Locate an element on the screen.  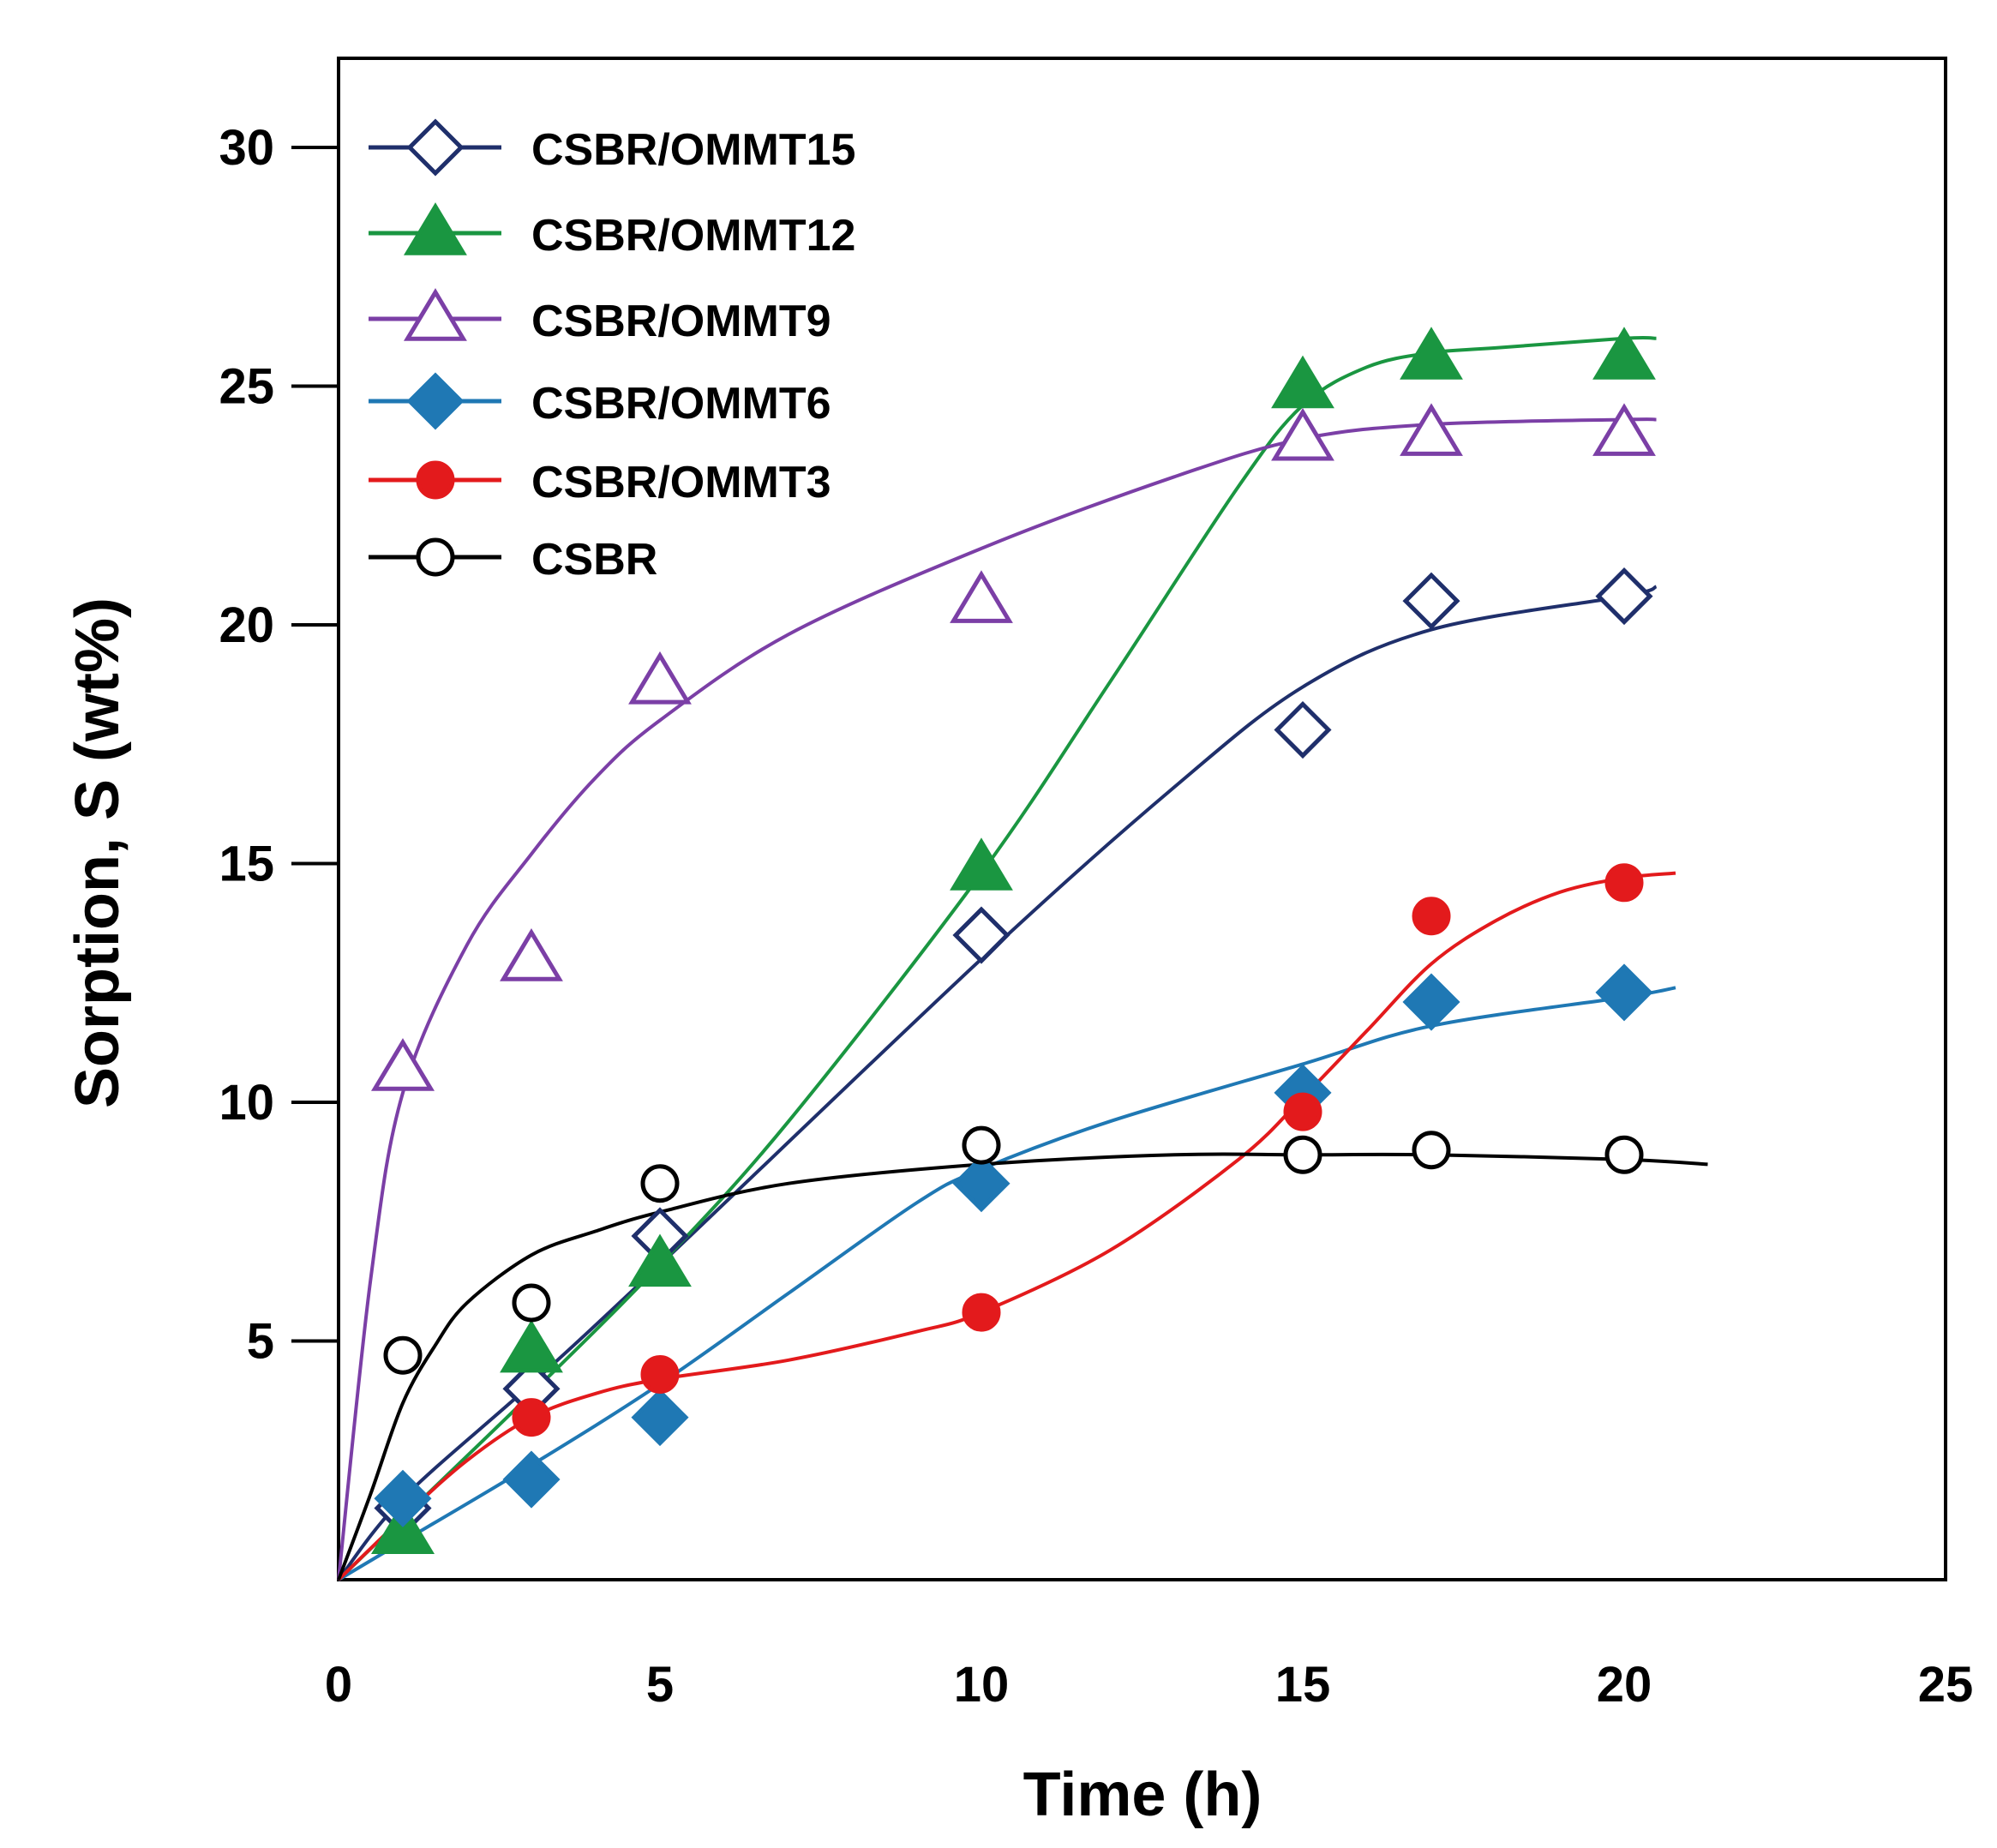
x-tick-label: 25 is located at coordinates (1946, 1685).